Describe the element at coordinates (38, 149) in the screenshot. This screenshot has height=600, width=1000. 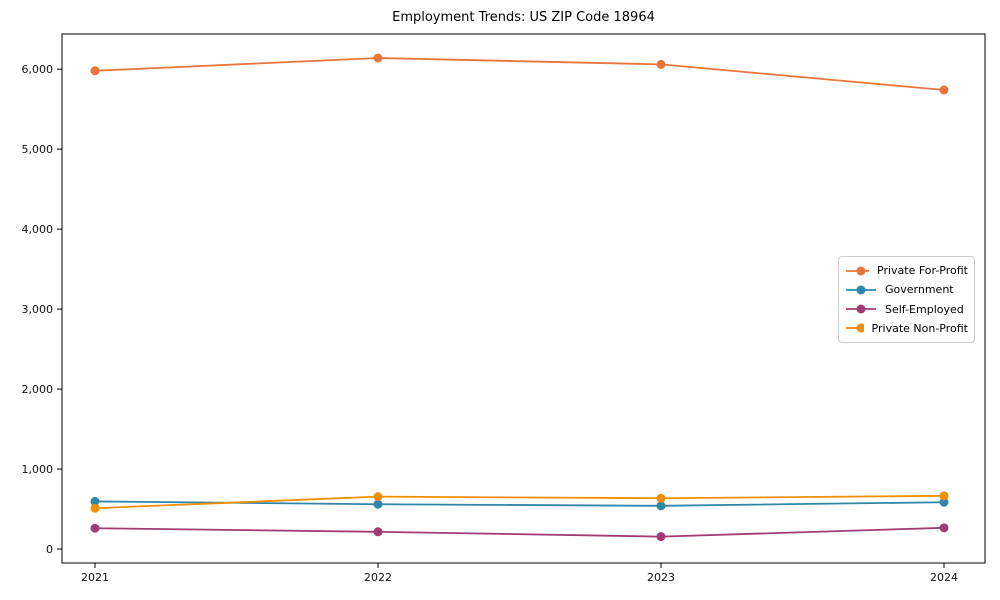
I see `y-tick-label: 5,000` at that location.